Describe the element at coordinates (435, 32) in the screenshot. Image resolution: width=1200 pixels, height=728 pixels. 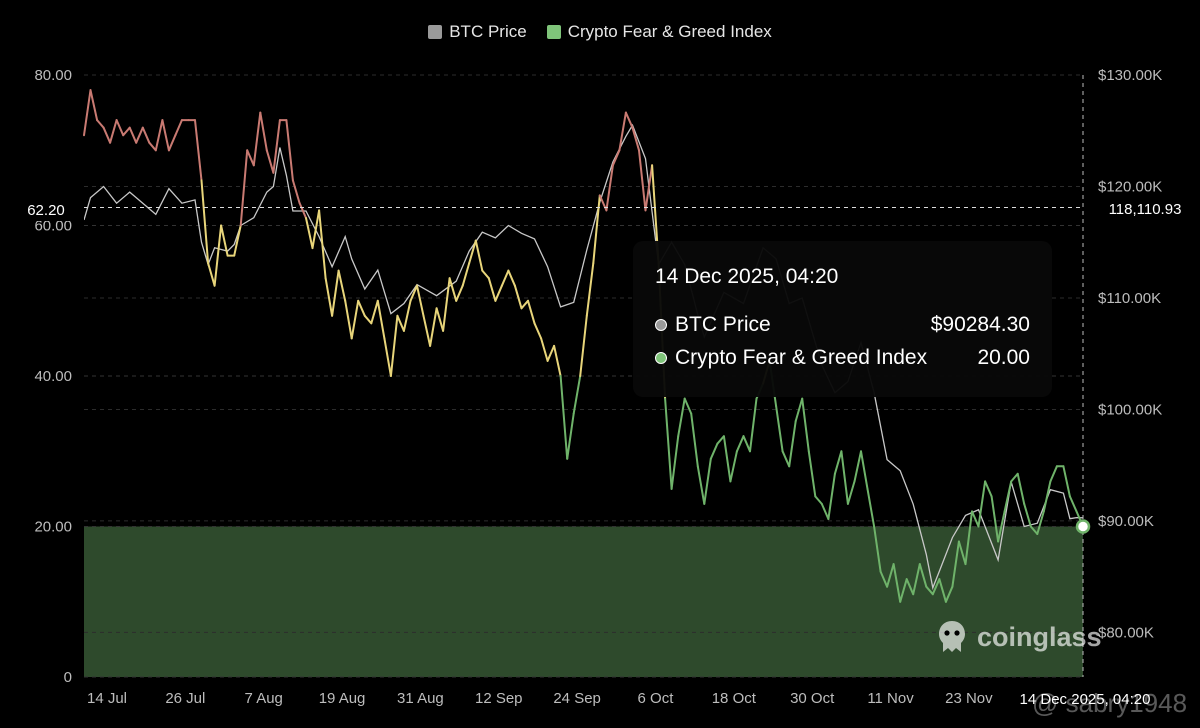
I see `legend-swatch-btc` at that location.